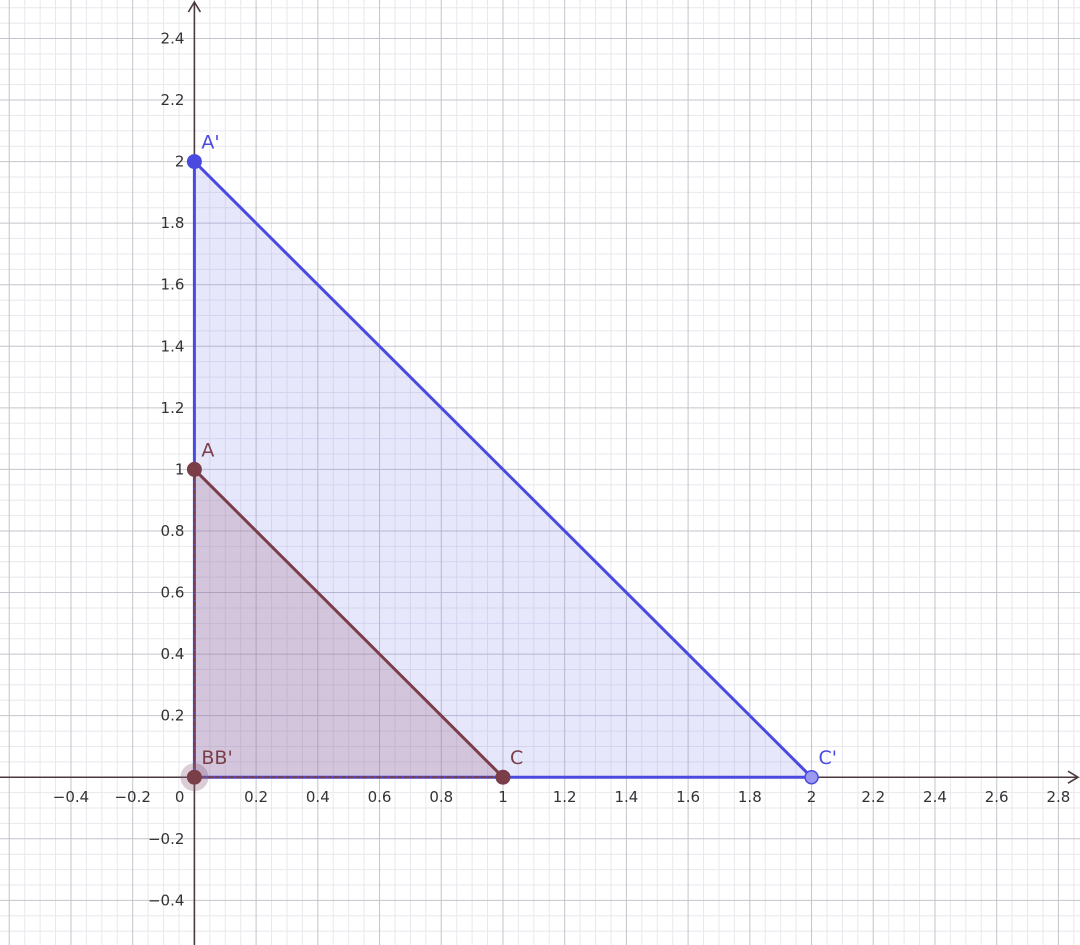 The width and height of the screenshot is (1080, 945). What do you see at coordinates (688, 797) in the screenshot?
I see `x-tick-label: 1.6` at bounding box center [688, 797].